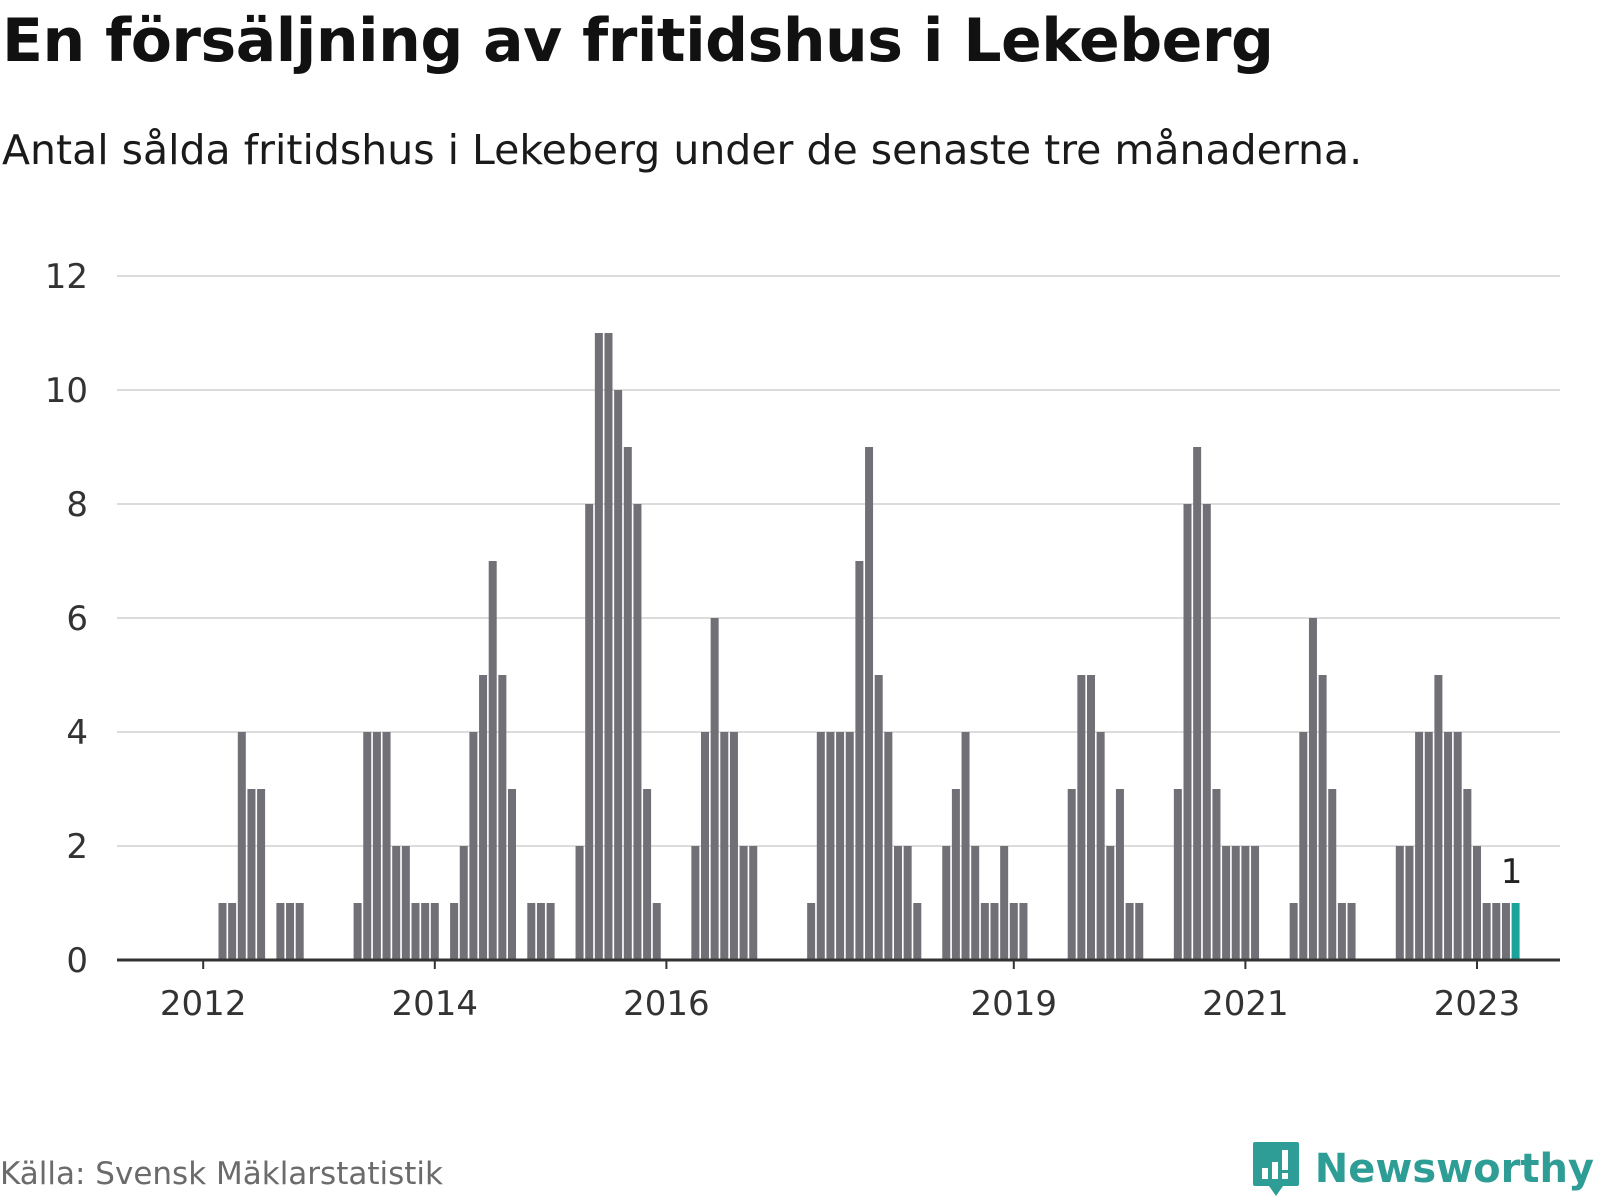  What do you see at coordinates (838, 991) in the screenshot?
I see `x-axis: 2012 2014 2016 2019 2021 2023` at bounding box center [838, 991].